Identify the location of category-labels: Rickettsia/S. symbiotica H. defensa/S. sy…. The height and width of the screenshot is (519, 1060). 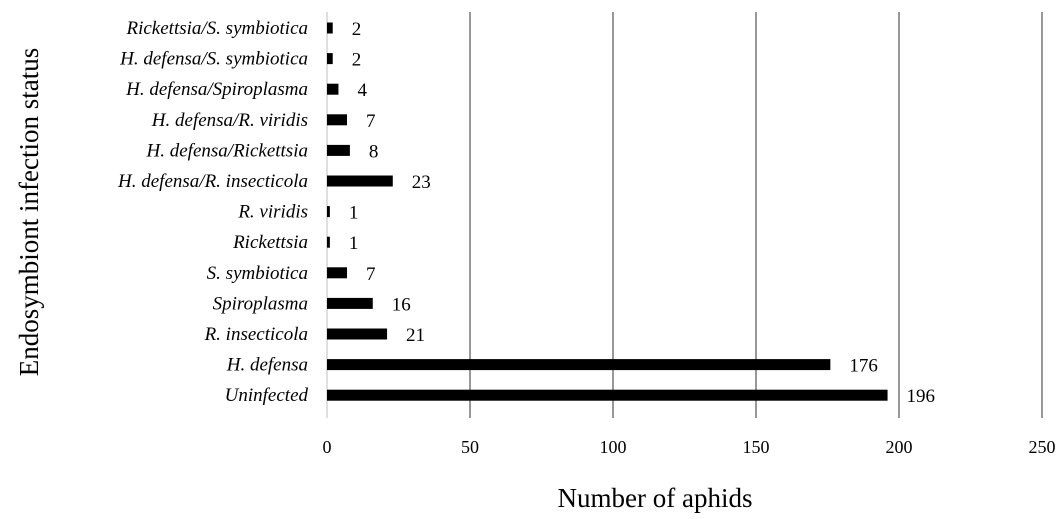
(212, 212).